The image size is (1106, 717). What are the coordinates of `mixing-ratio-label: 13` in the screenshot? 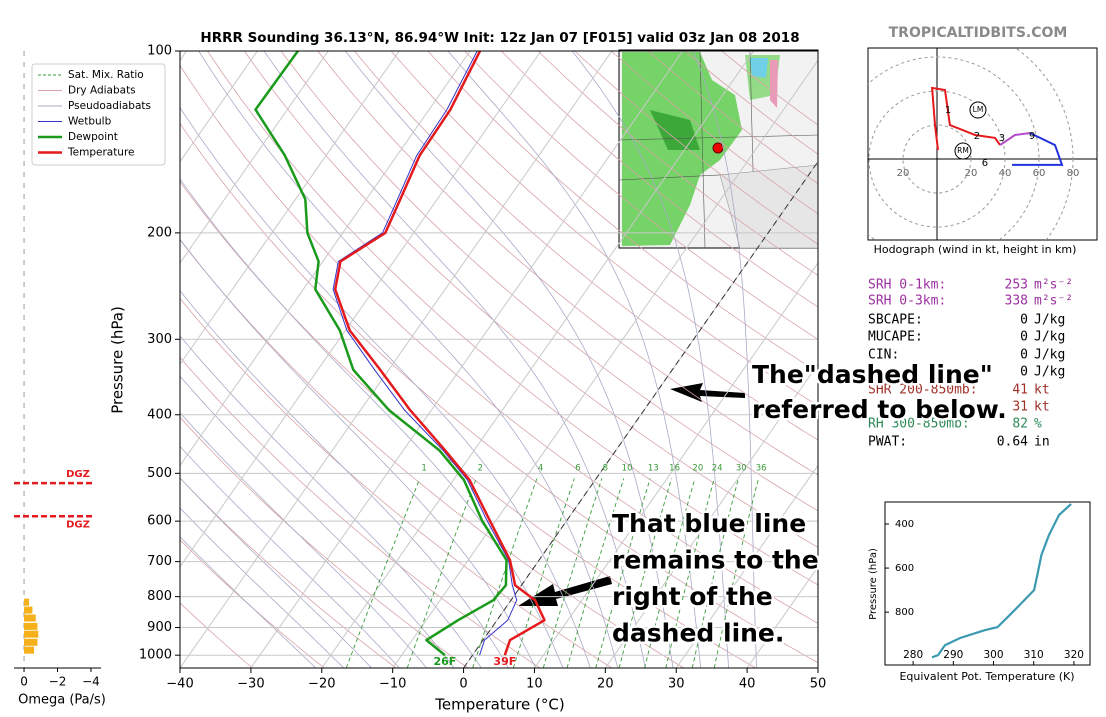 It's located at (653, 469).